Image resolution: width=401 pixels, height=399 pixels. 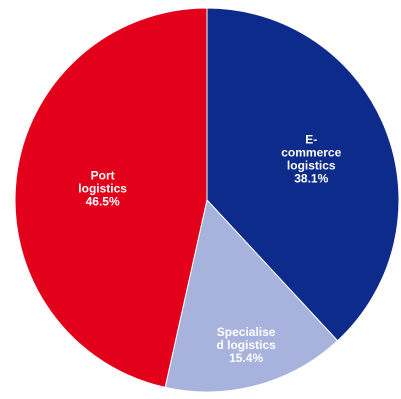 I want to click on slice-label-port-logistics: Port logistics 46.5%, so click(x=102, y=188).